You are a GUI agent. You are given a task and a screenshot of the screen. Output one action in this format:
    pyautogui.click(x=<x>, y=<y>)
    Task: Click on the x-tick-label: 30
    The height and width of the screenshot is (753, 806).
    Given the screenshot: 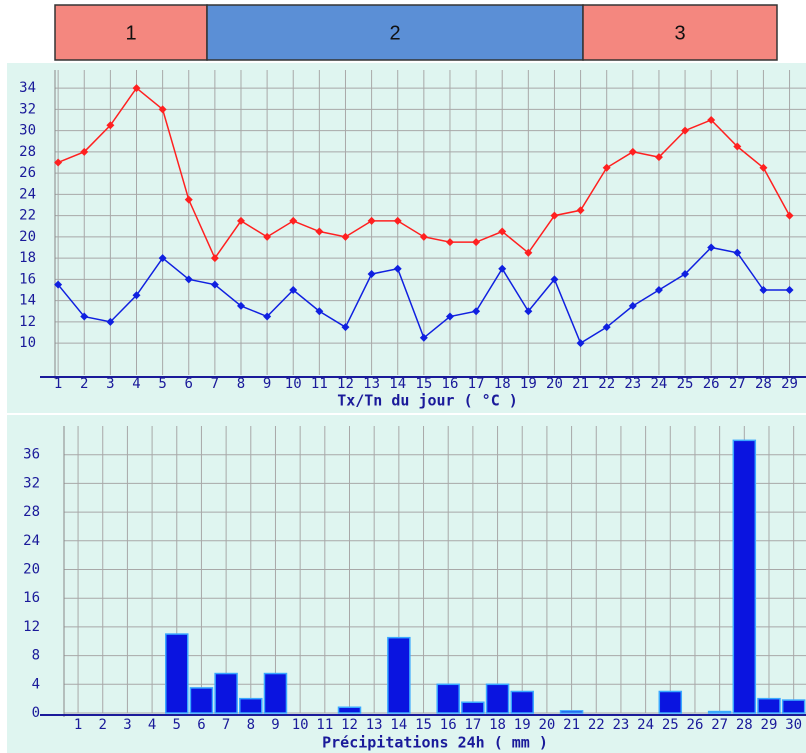 What is the action you would take?
    pyautogui.click(x=793, y=725)
    